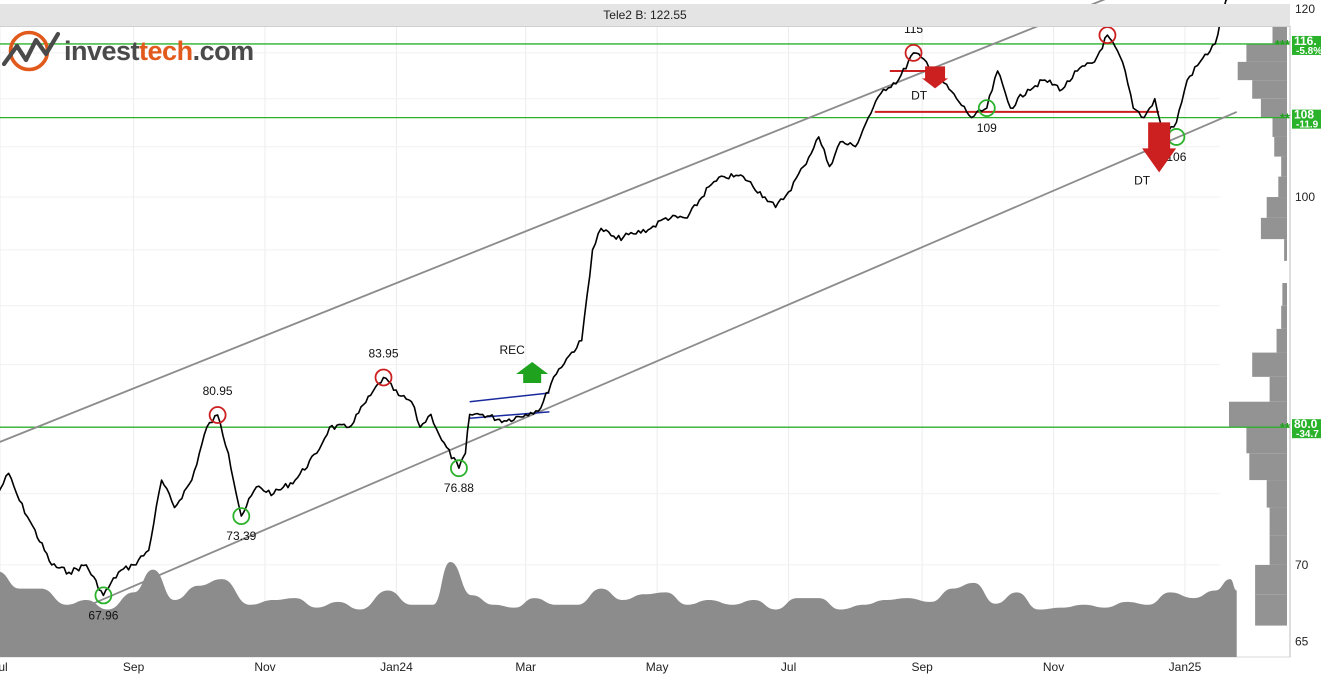 The width and height of the screenshot is (1321, 680). I want to click on x-tick-label: Jan24, so click(396, 667).